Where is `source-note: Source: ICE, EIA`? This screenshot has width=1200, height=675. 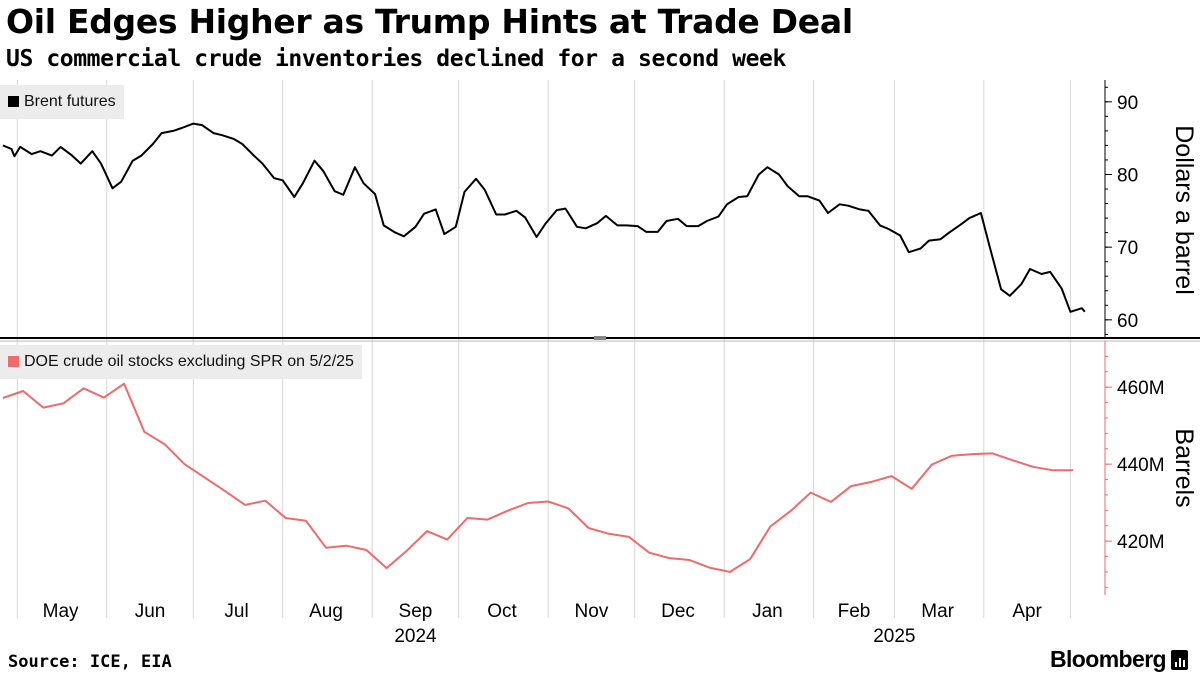
source-note: Source: ICE, EIA is located at coordinates (90, 662).